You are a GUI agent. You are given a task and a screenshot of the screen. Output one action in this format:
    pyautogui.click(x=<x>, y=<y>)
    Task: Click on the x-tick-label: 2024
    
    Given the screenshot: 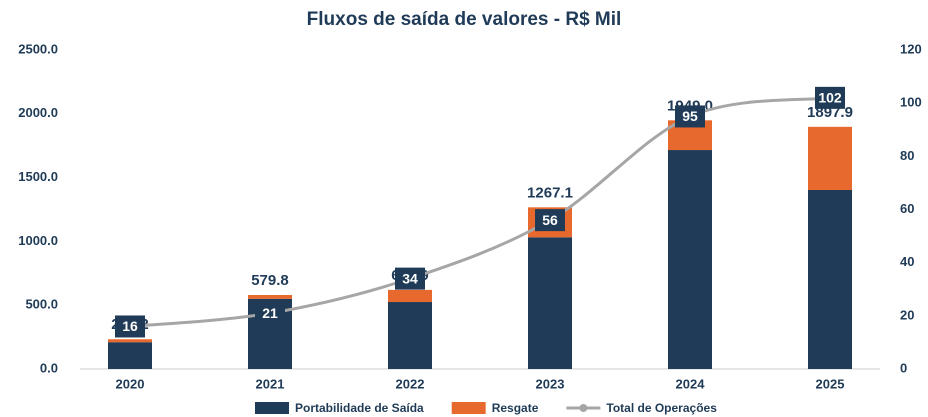 What is the action you would take?
    pyautogui.click(x=691, y=383)
    